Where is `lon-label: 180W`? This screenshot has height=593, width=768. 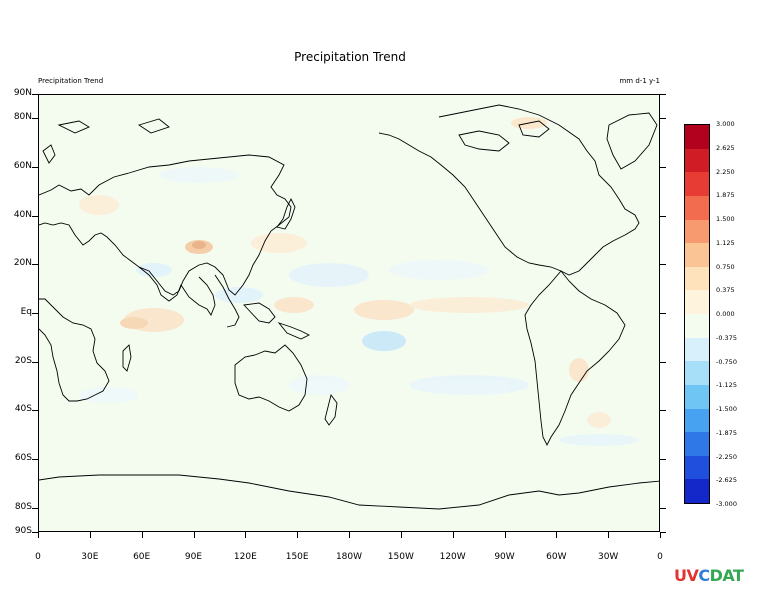
lon-label: 180W is located at coordinates (349, 557).